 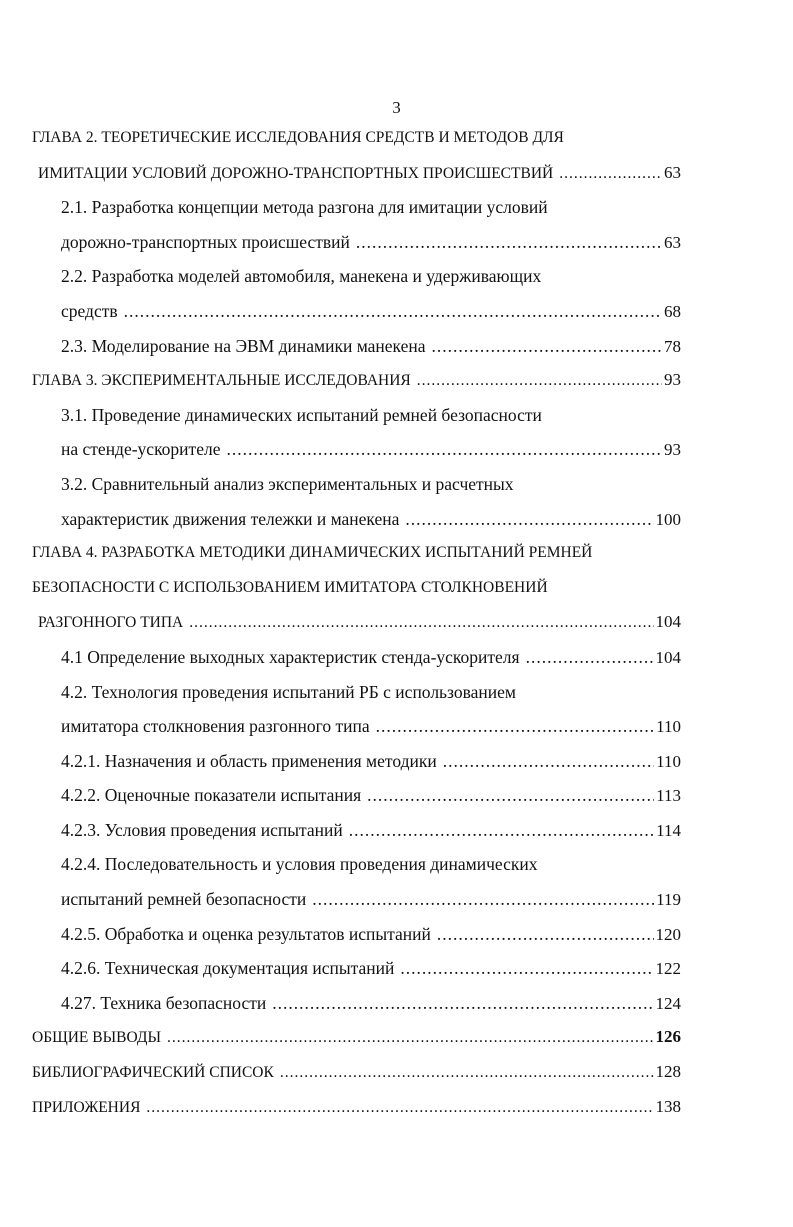 What do you see at coordinates (668, 1037) in the screenshot?
I see `toc-entry-page: 126` at bounding box center [668, 1037].